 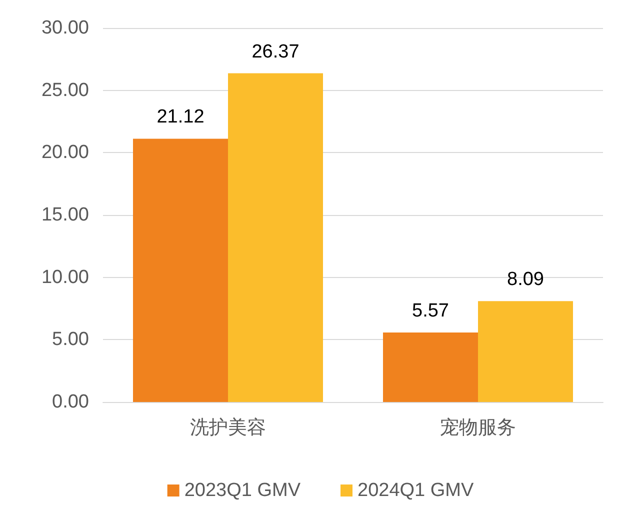 What do you see at coordinates (65, 277) in the screenshot?
I see `y-tick-label: 10.00` at bounding box center [65, 277].